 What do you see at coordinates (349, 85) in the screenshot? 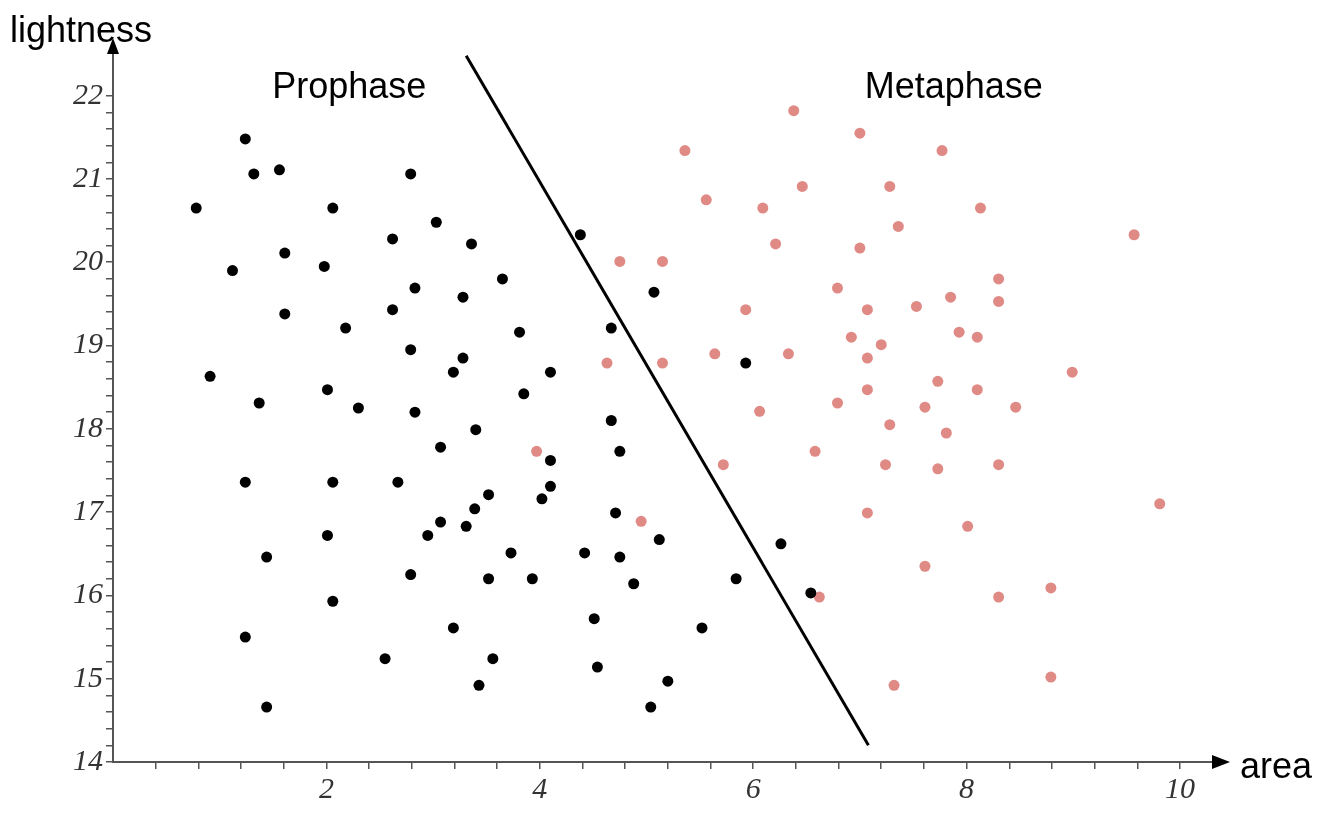
I see `annotation: Prophase` at bounding box center [349, 85].